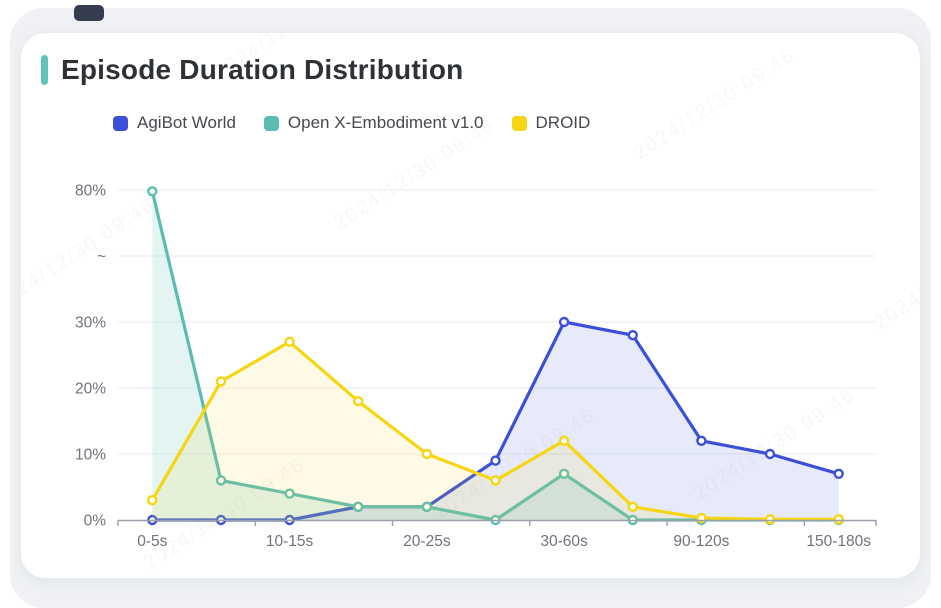 This screenshot has width=941, height=608. What do you see at coordinates (262, 69) in the screenshot?
I see `chart-title: Episode Duration Distribution` at bounding box center [262, 69].